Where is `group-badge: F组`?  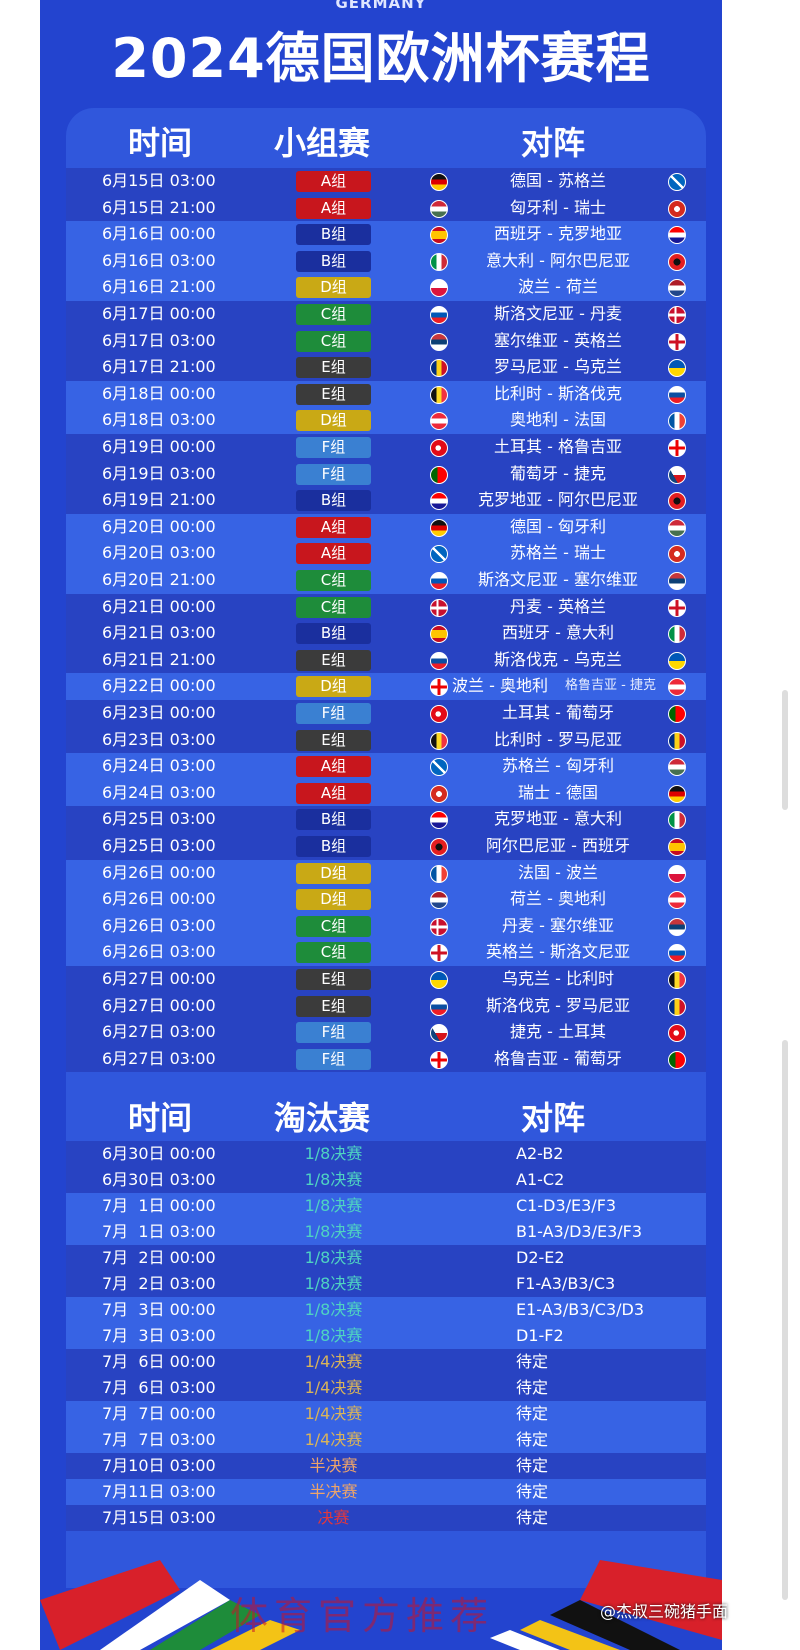
group-badge: F组 is located at coordinates (333, 1033).